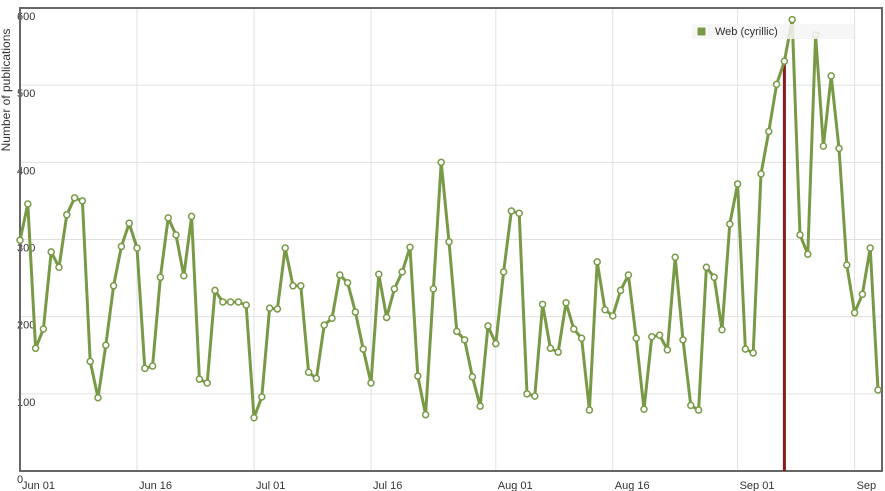 The image size is (885, 491). What do you see at coordinates (26, 17) in the screenshot?
I see `y-tick-label: 600` at bounding box center [26, 17].